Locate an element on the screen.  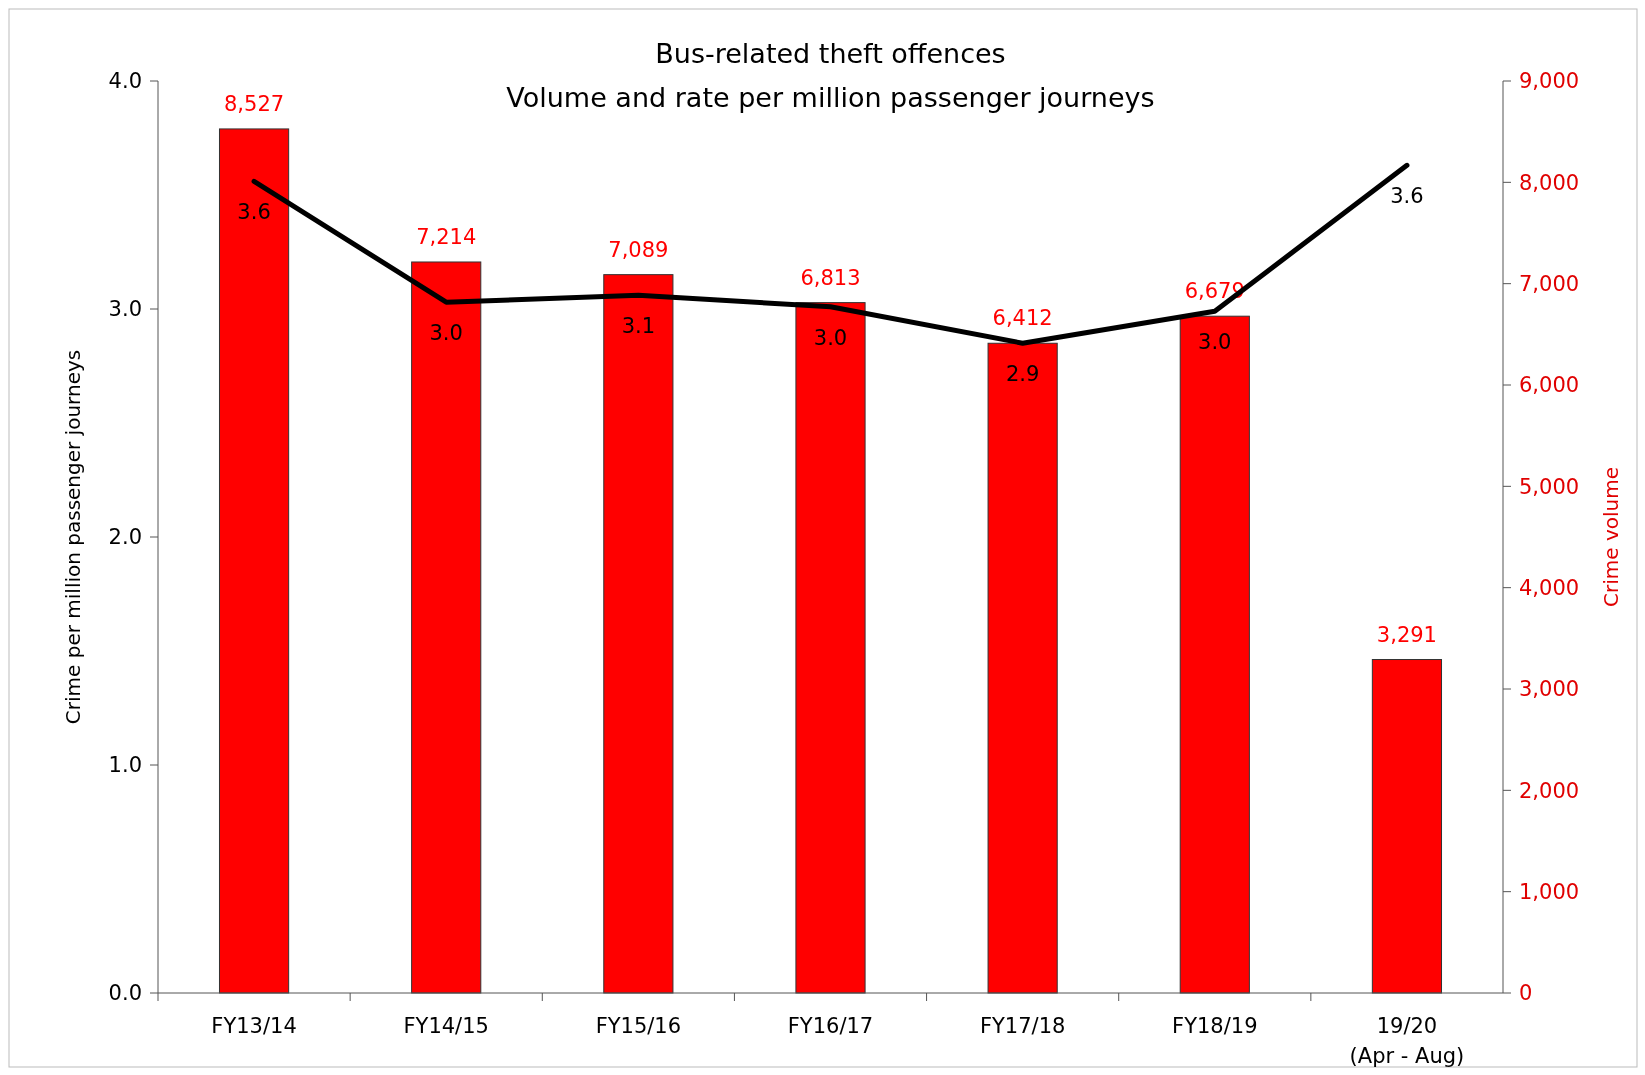
x-tick-label: FY13/14 is located at coordinates (254, 1026).